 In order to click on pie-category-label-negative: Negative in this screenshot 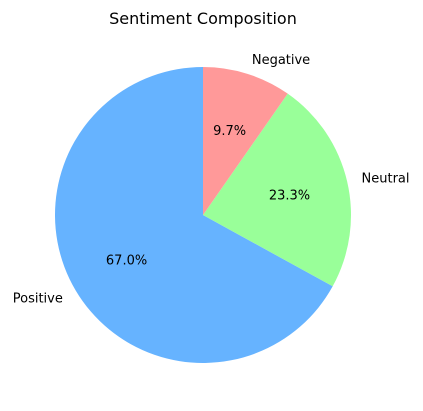, I will do `click(281, 60)`.